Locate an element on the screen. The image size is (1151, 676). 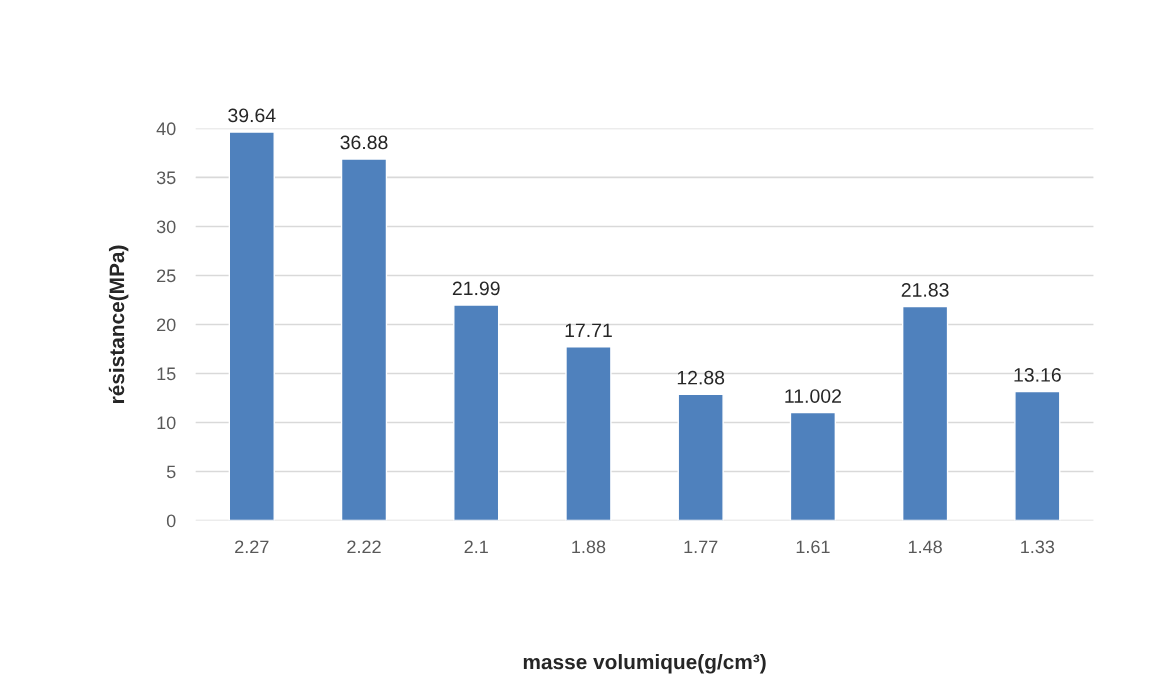
data-label: 13.16 is located at coordinates (1037, 375).